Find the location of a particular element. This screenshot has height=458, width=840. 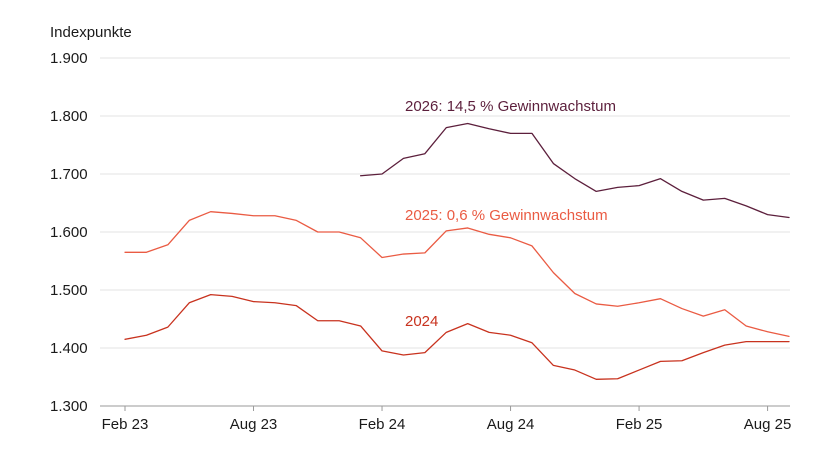

x-tick-label: Feb 24 is located at coordinates (382, 424).